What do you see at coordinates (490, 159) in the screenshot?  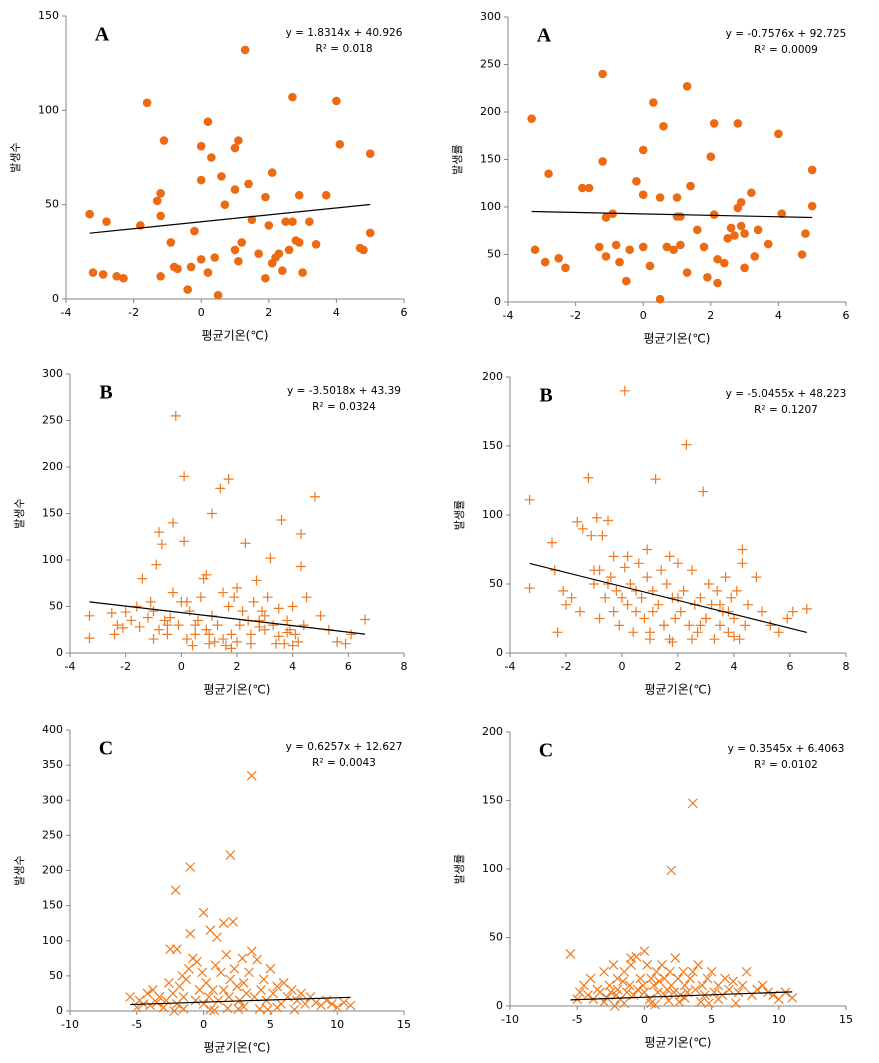 I see `y-tick-label: 150` at bounding box center [490, 159].